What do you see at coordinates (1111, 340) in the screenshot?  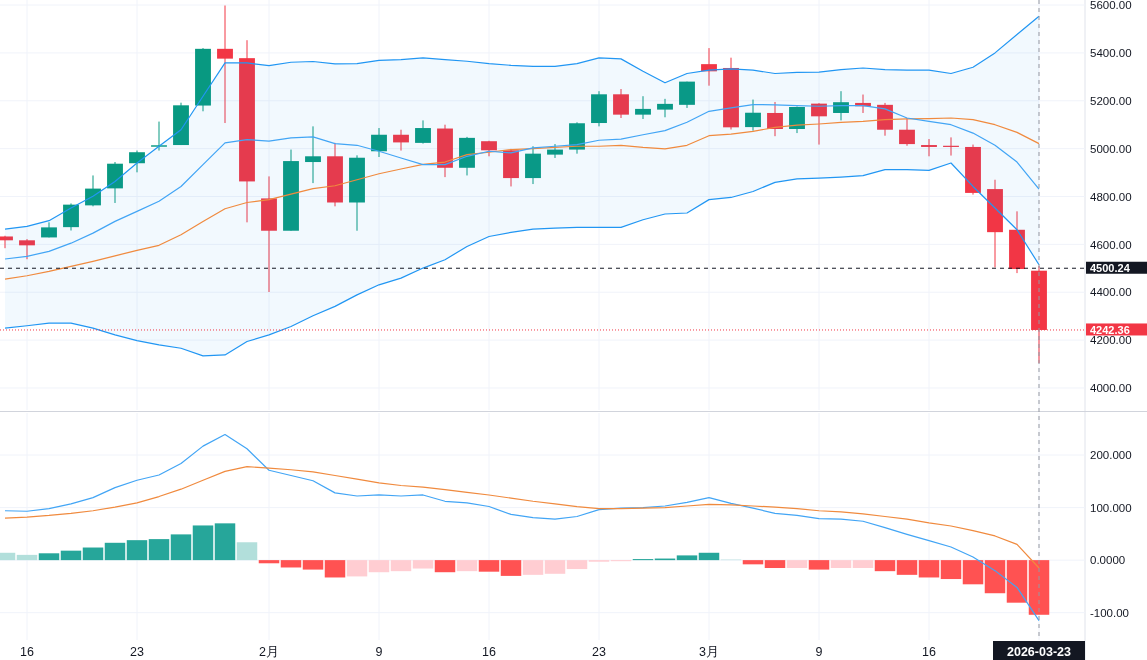 I see `y-tick-label: 4200.00` at bounding box center [1111, 340].